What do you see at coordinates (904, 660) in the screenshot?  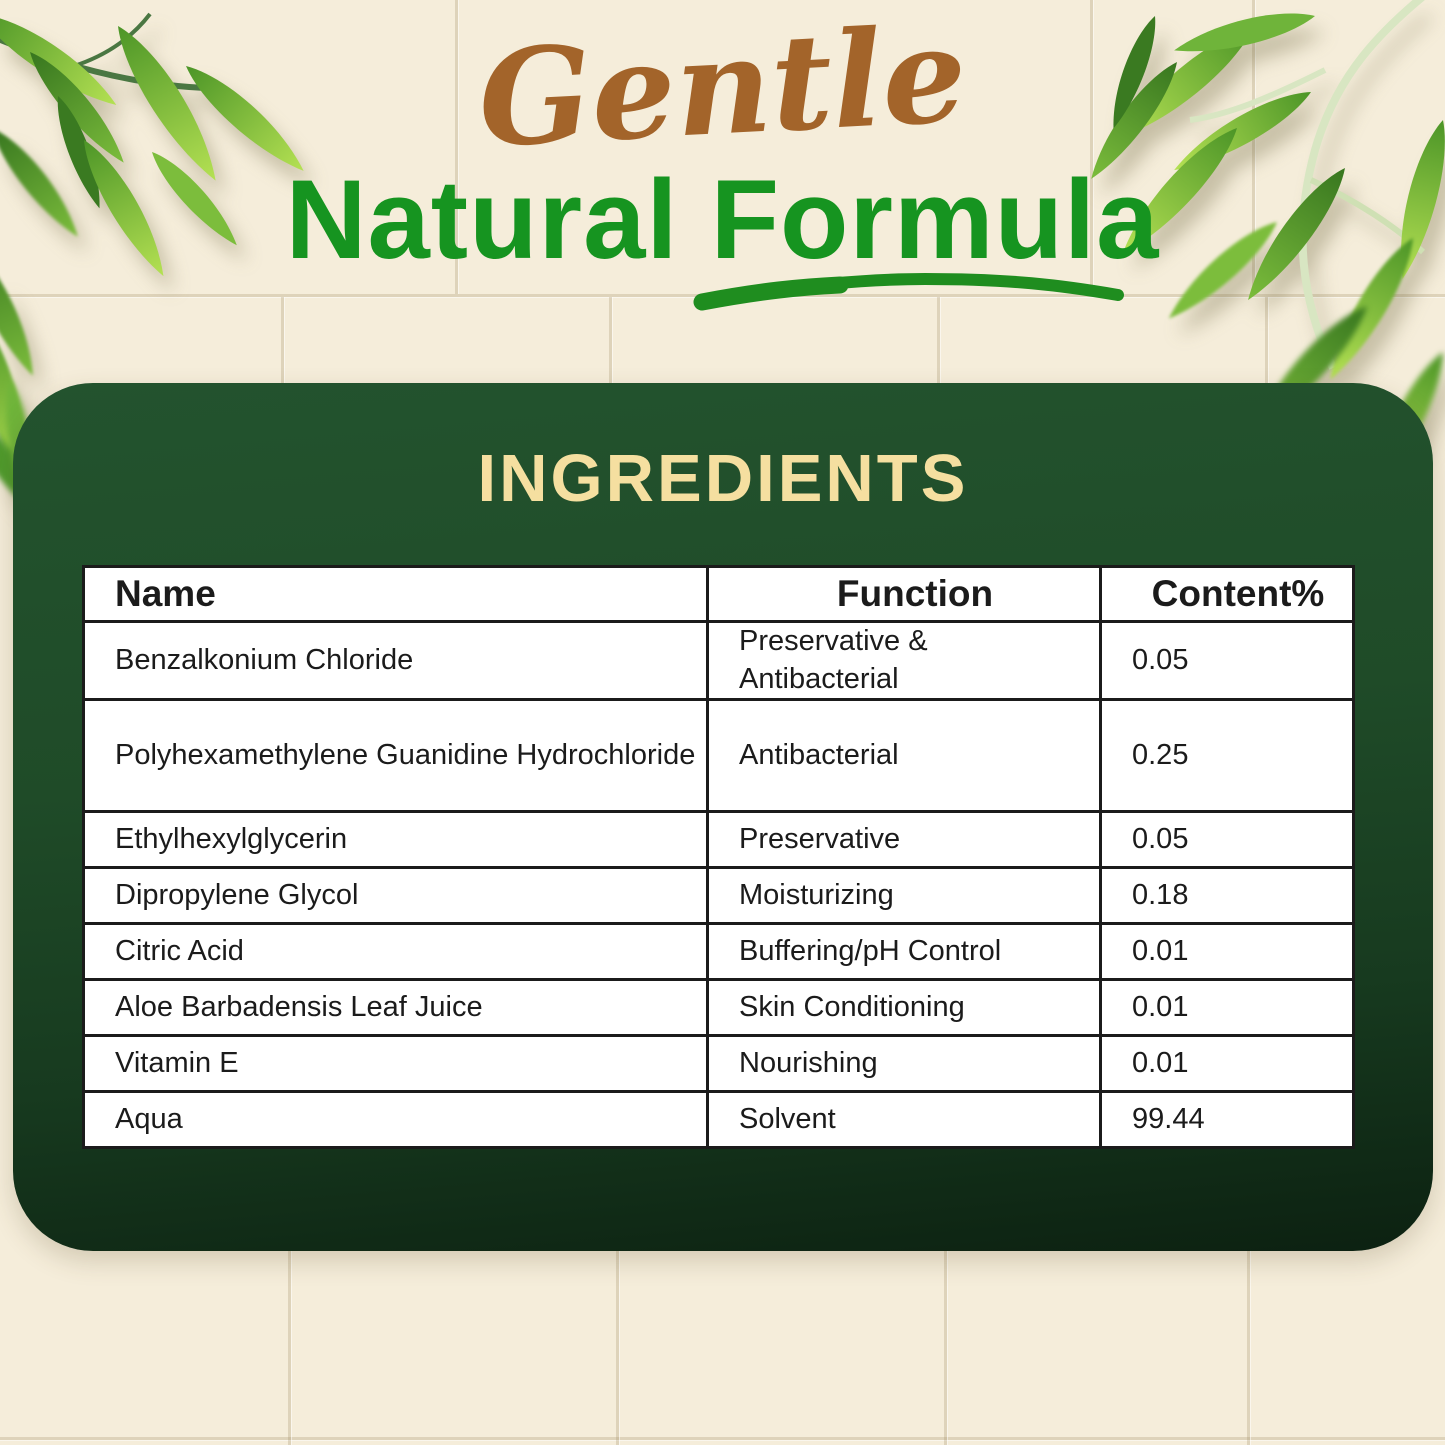 I see `cell-function: Preservative & Antibacterial` at bounding box center [904, 660].